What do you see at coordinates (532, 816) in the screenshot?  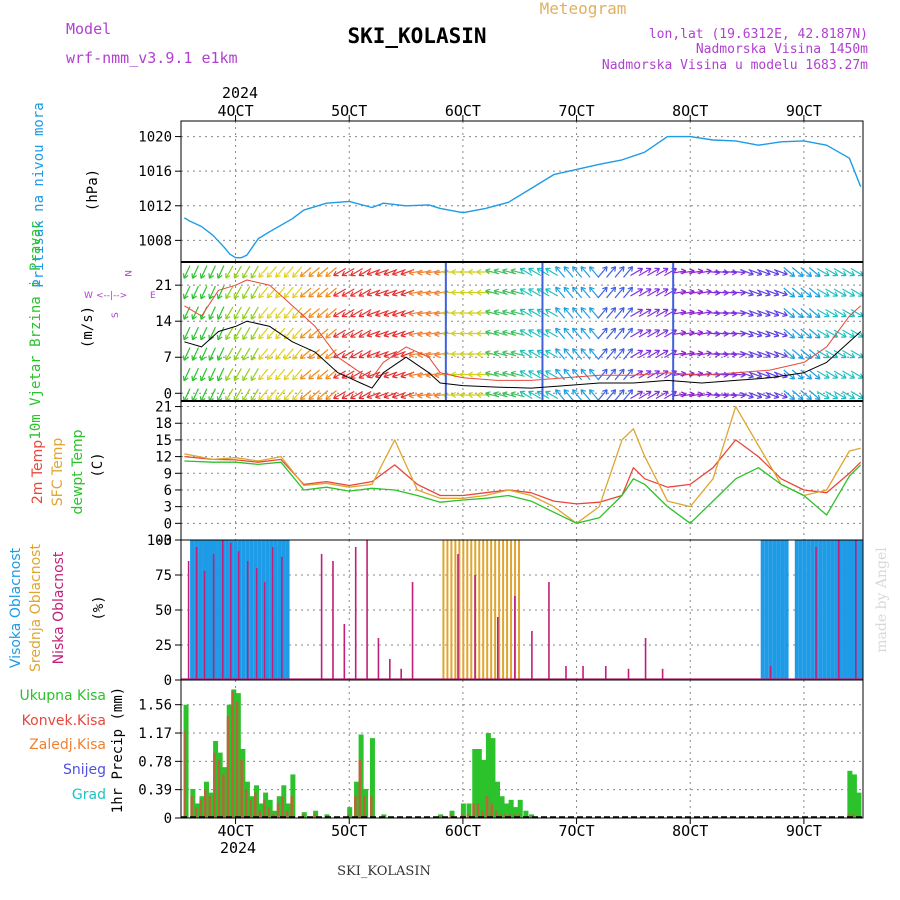 I see `precip-total-bar` at bounding box center [532, 816].